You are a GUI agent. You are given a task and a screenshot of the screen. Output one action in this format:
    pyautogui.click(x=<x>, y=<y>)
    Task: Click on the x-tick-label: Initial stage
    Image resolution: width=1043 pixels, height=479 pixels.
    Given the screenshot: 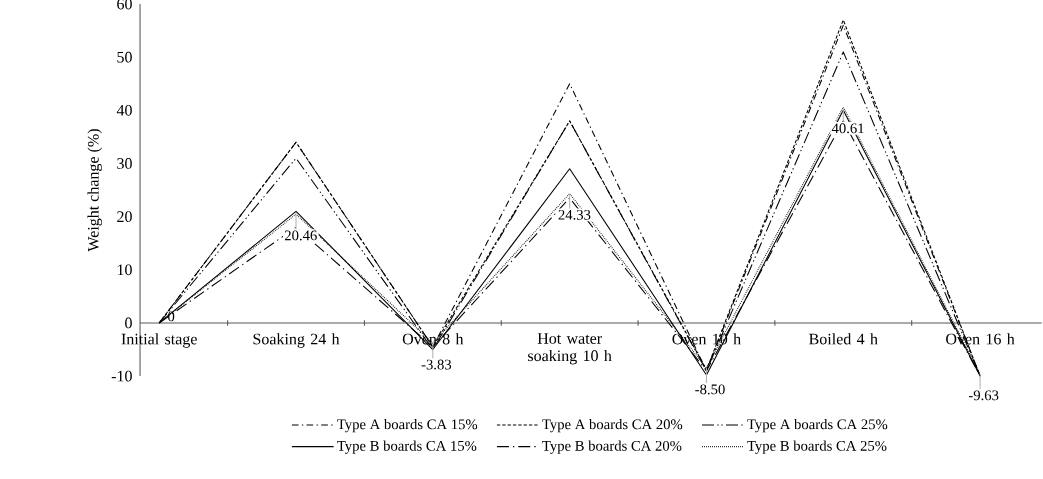 What is the action you would take?
    pyautogui.click(x=159, y=340)
    